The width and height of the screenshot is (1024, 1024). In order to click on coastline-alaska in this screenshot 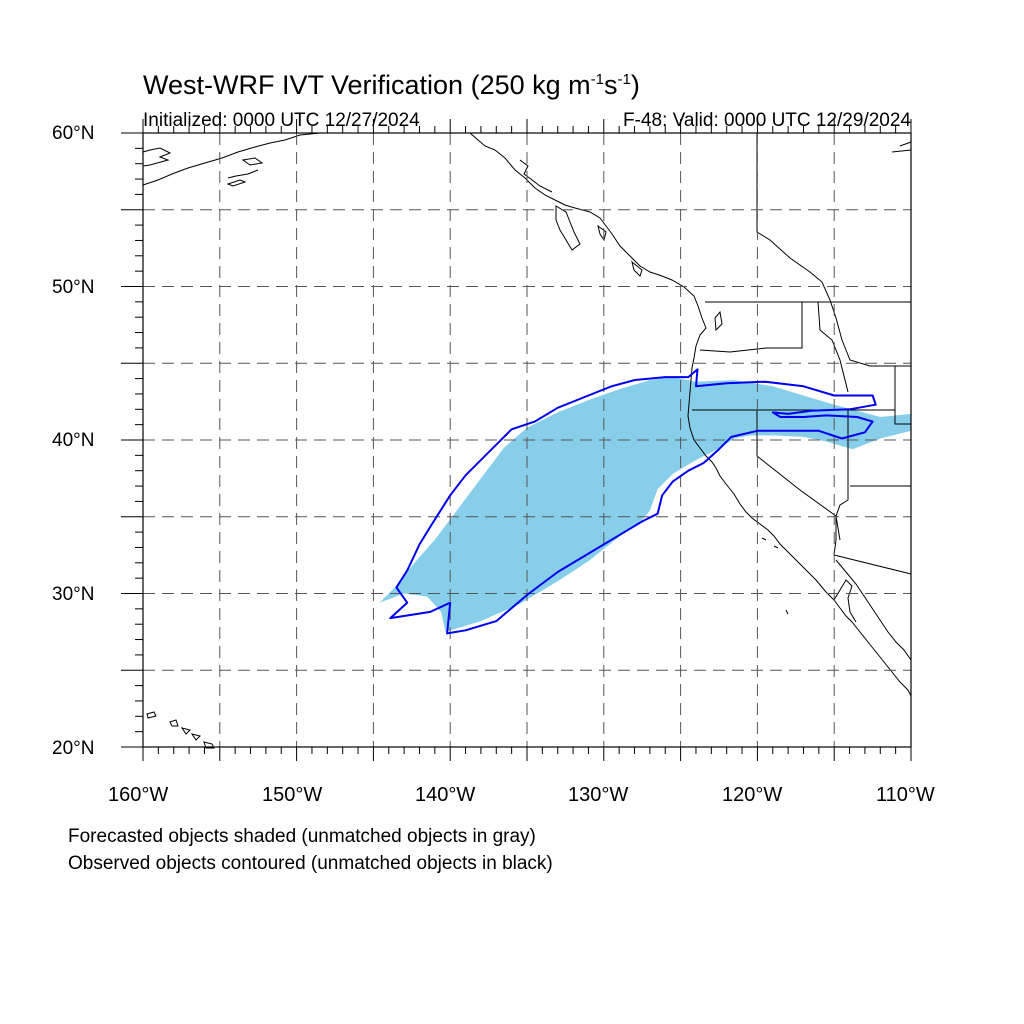, I will do `click(243, 159)`.